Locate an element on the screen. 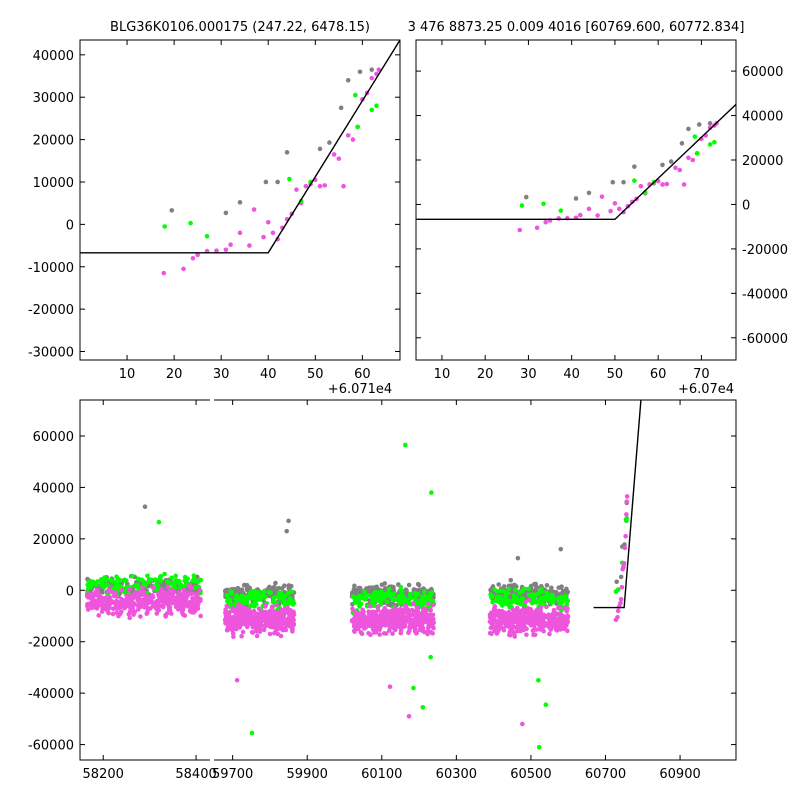 The height and width of the screenshot is (800, 800). x-tick-label: 30 is located at coordinates (528, 374).